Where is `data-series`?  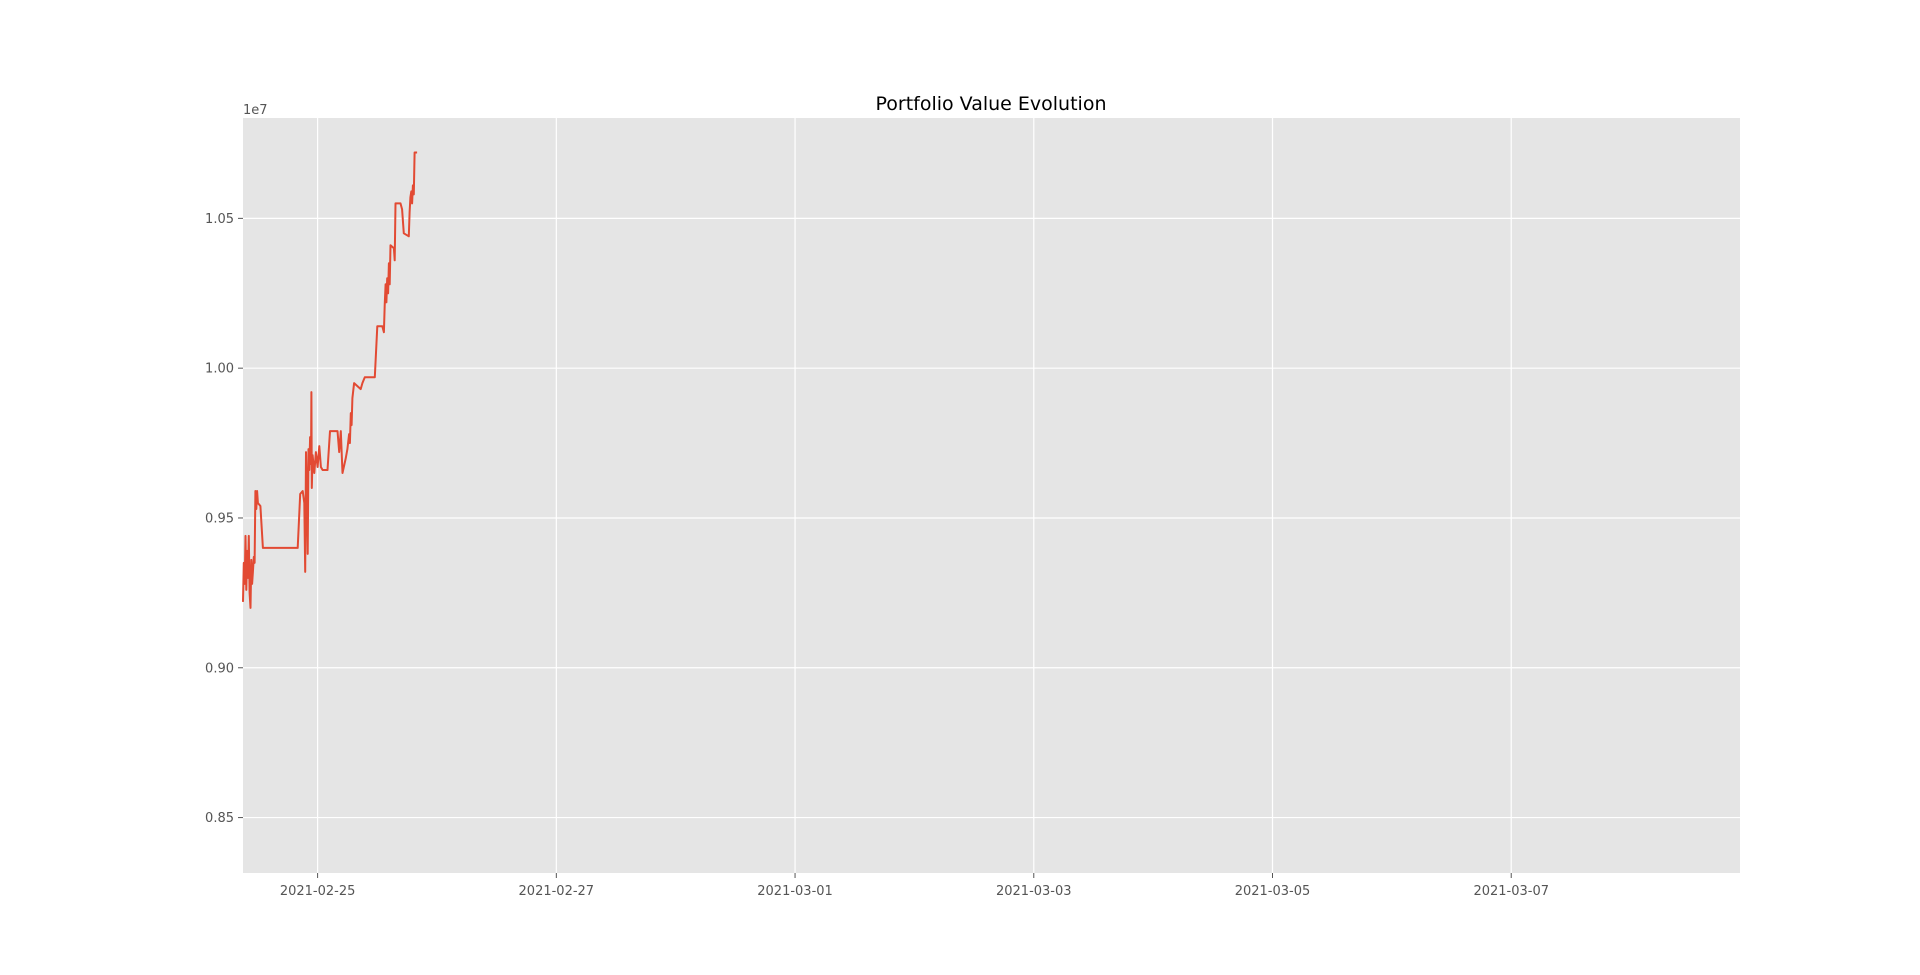
data-series is located at coordinates (330, 380).